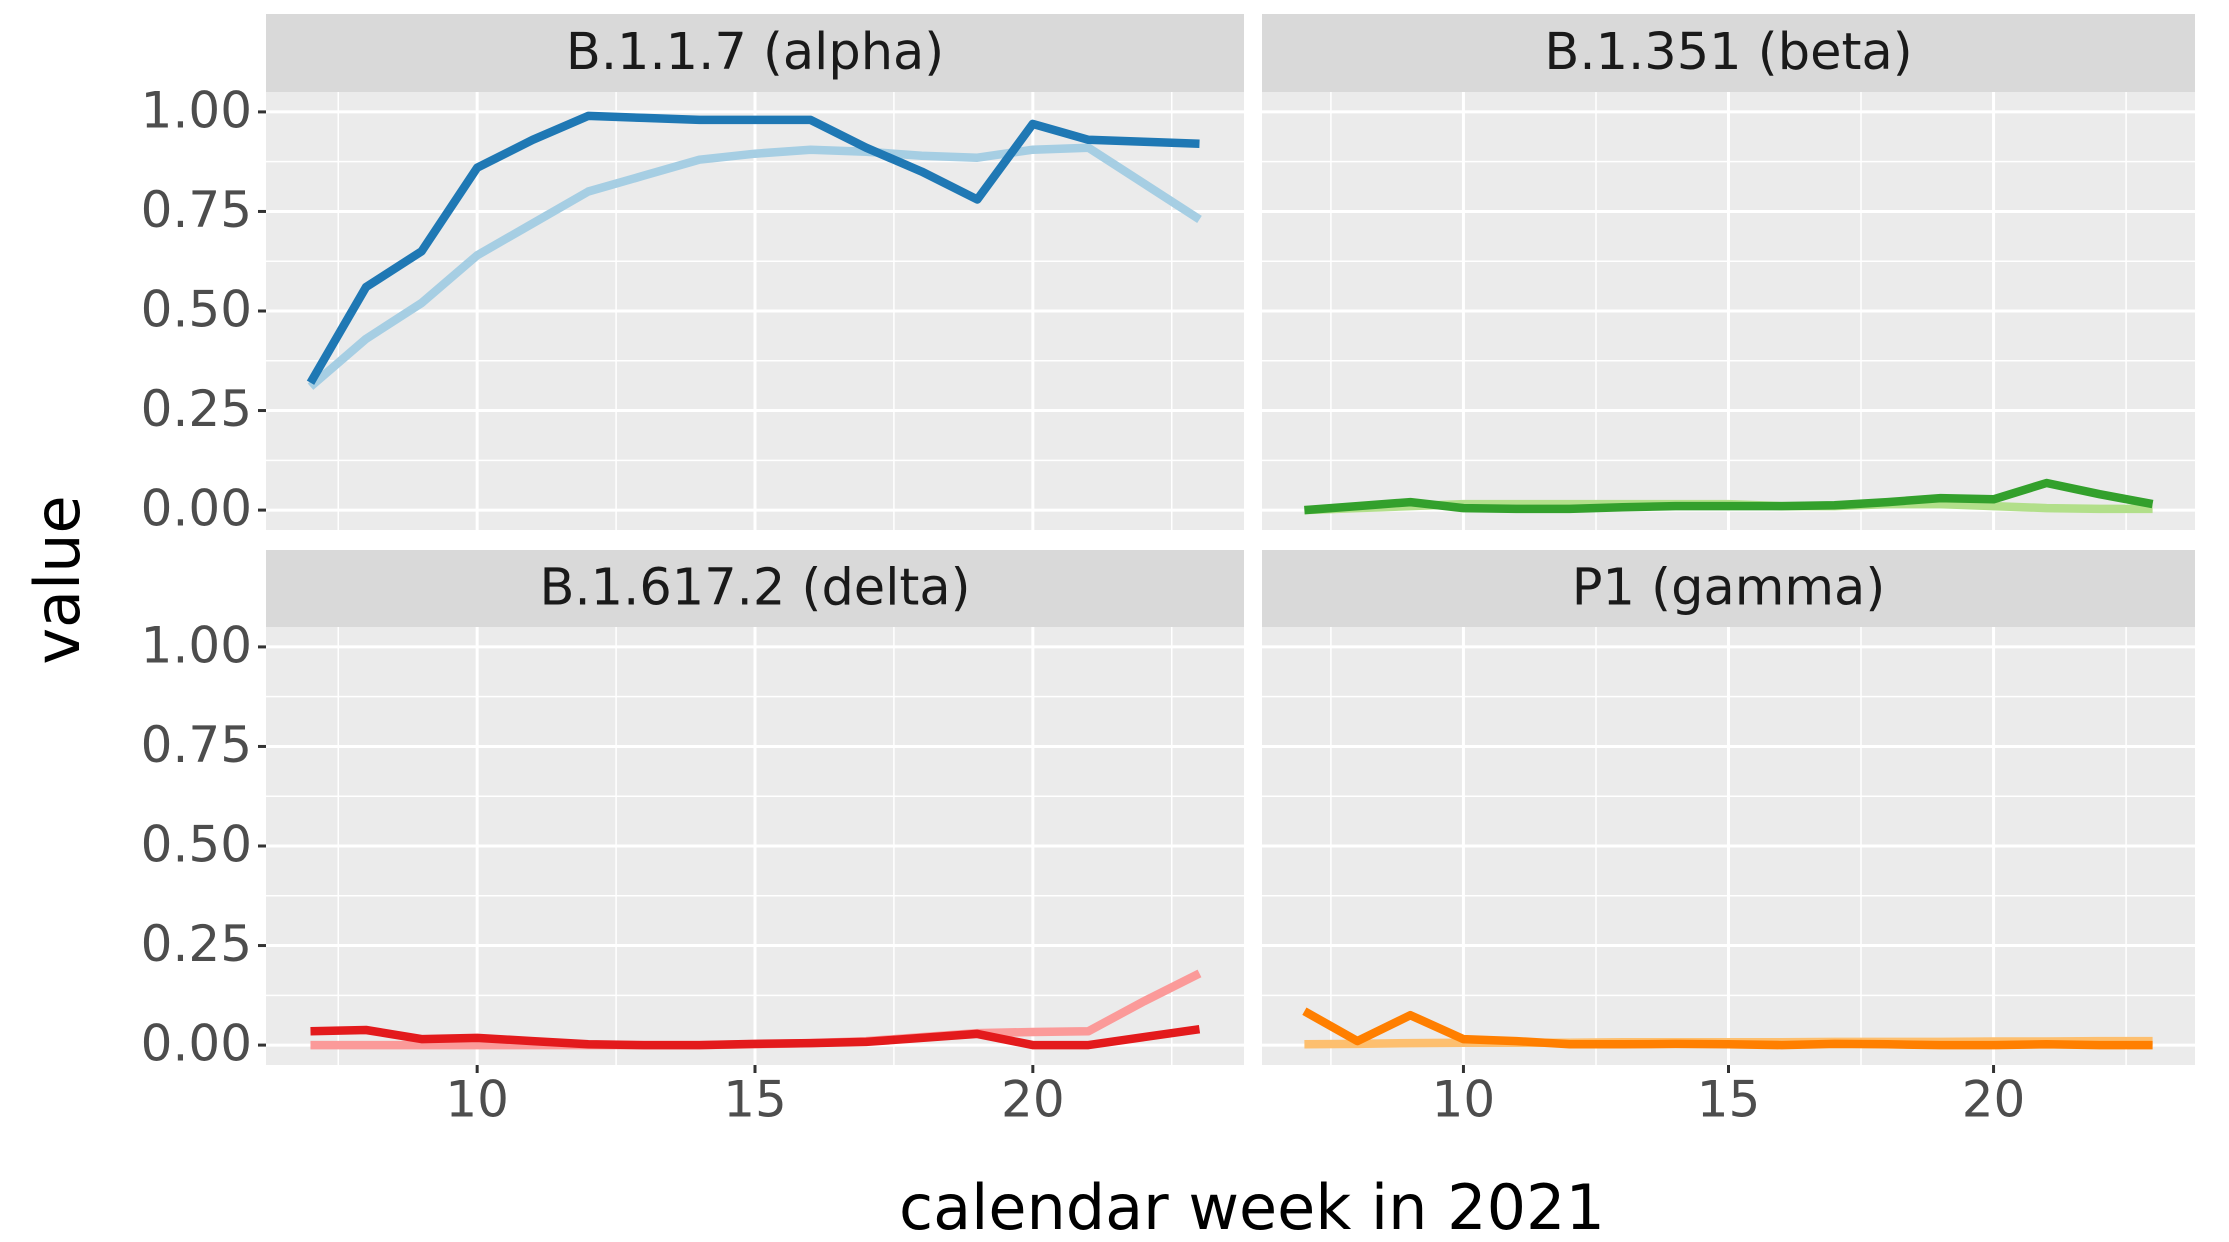 Image resolution: width=2229 pixels, height=1242 pixels. I want to click on panel-title: P1 (gamma), so click(1728, 588).